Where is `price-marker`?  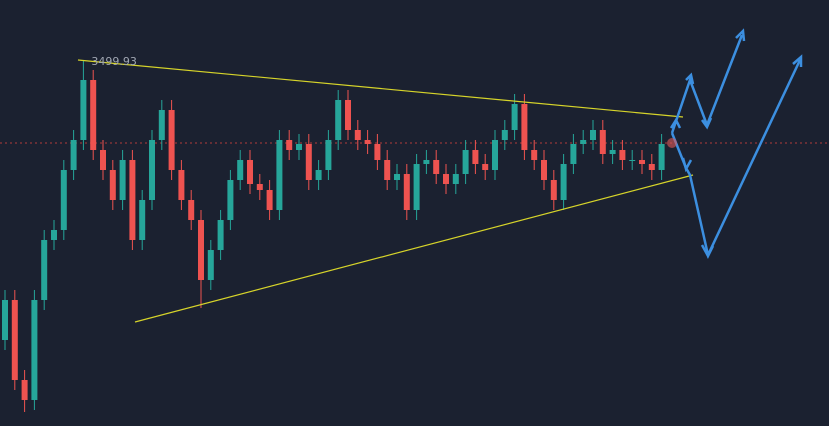
price-marker is located at coordinates (672, 143).